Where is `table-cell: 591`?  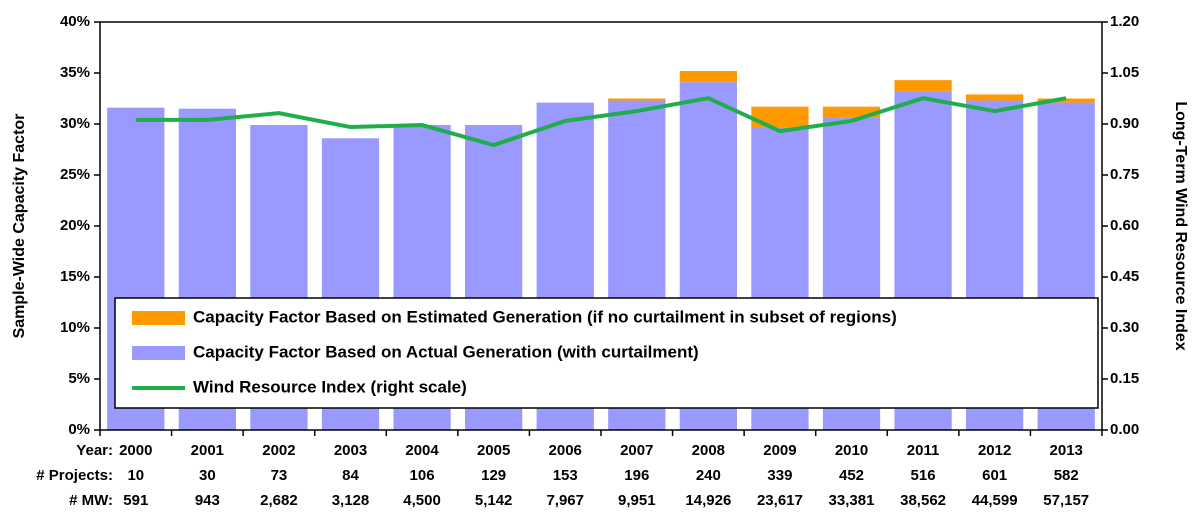
table-cell: 591 is located at coordinates (135, 500).